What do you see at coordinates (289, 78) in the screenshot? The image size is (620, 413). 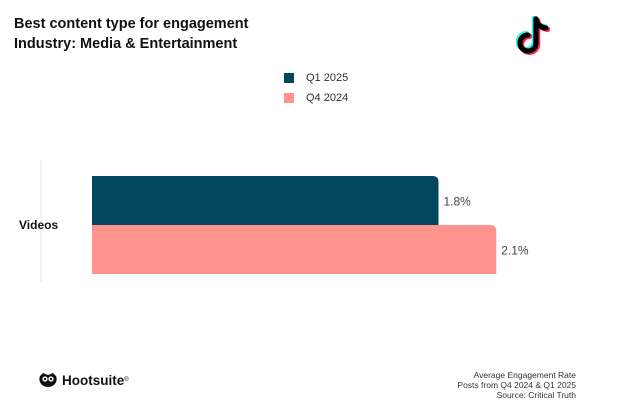 I see `legend-swatch-q1-2025` at bounding box center [289, 78].